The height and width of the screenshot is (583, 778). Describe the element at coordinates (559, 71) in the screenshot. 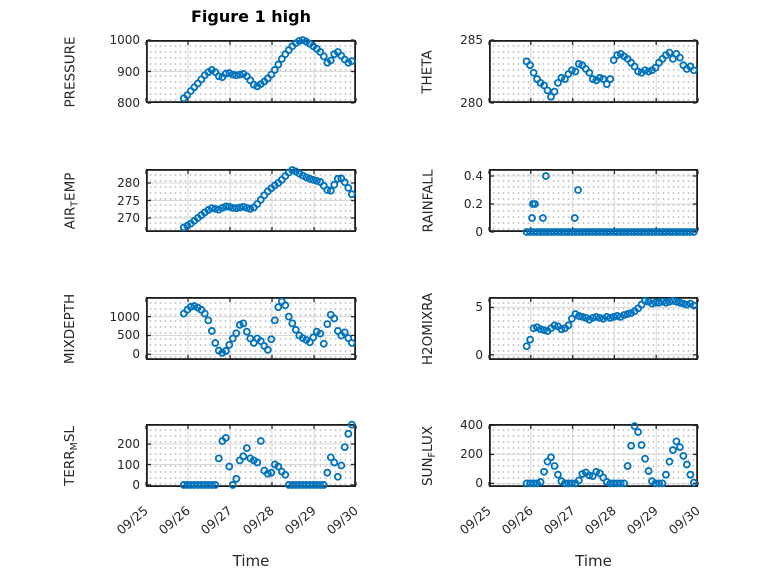

I see `subplot-theta: THETA 280 285` at that location.